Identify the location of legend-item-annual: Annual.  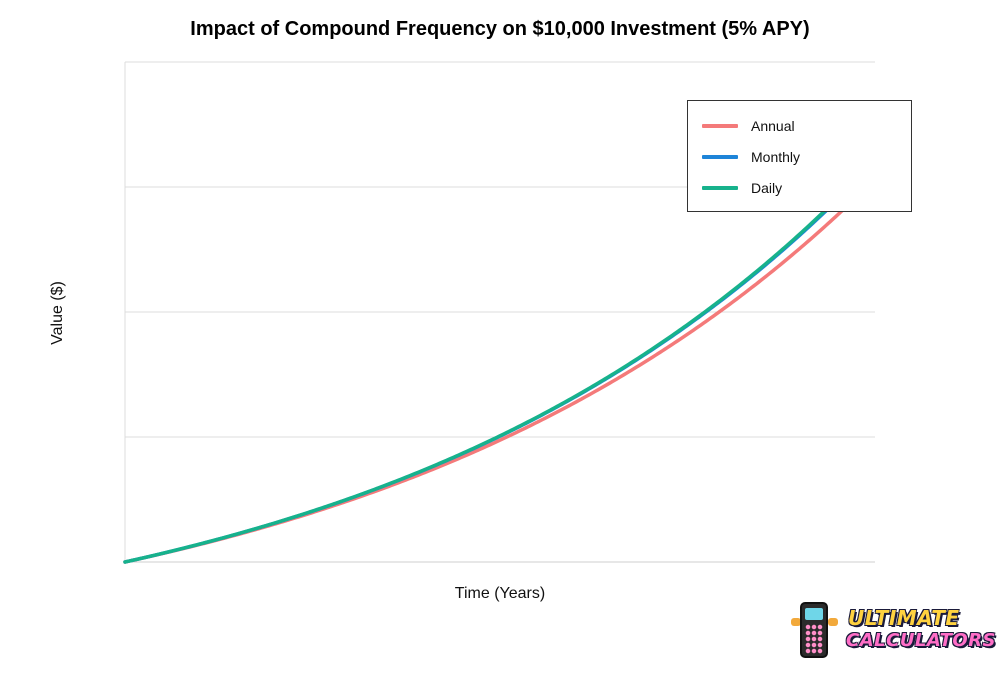
(748, 126).